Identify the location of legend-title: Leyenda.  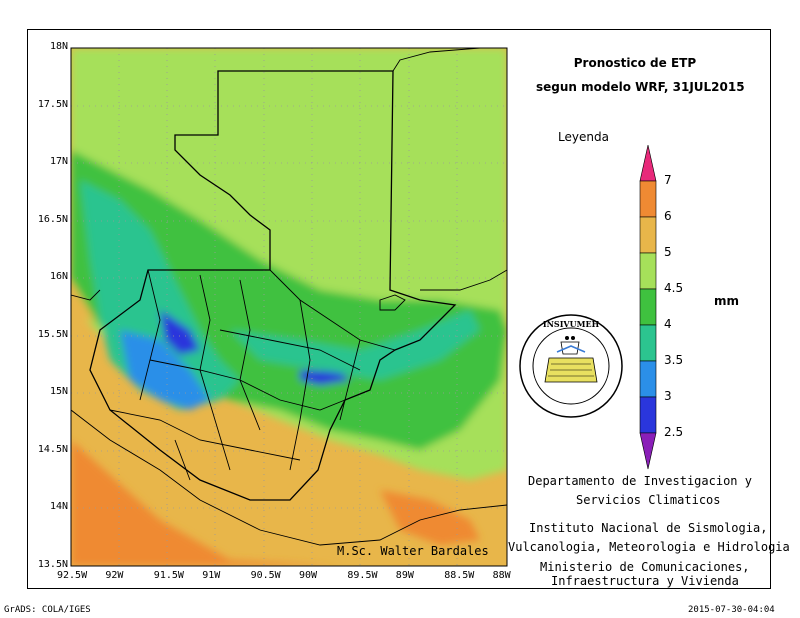
(583, 137).